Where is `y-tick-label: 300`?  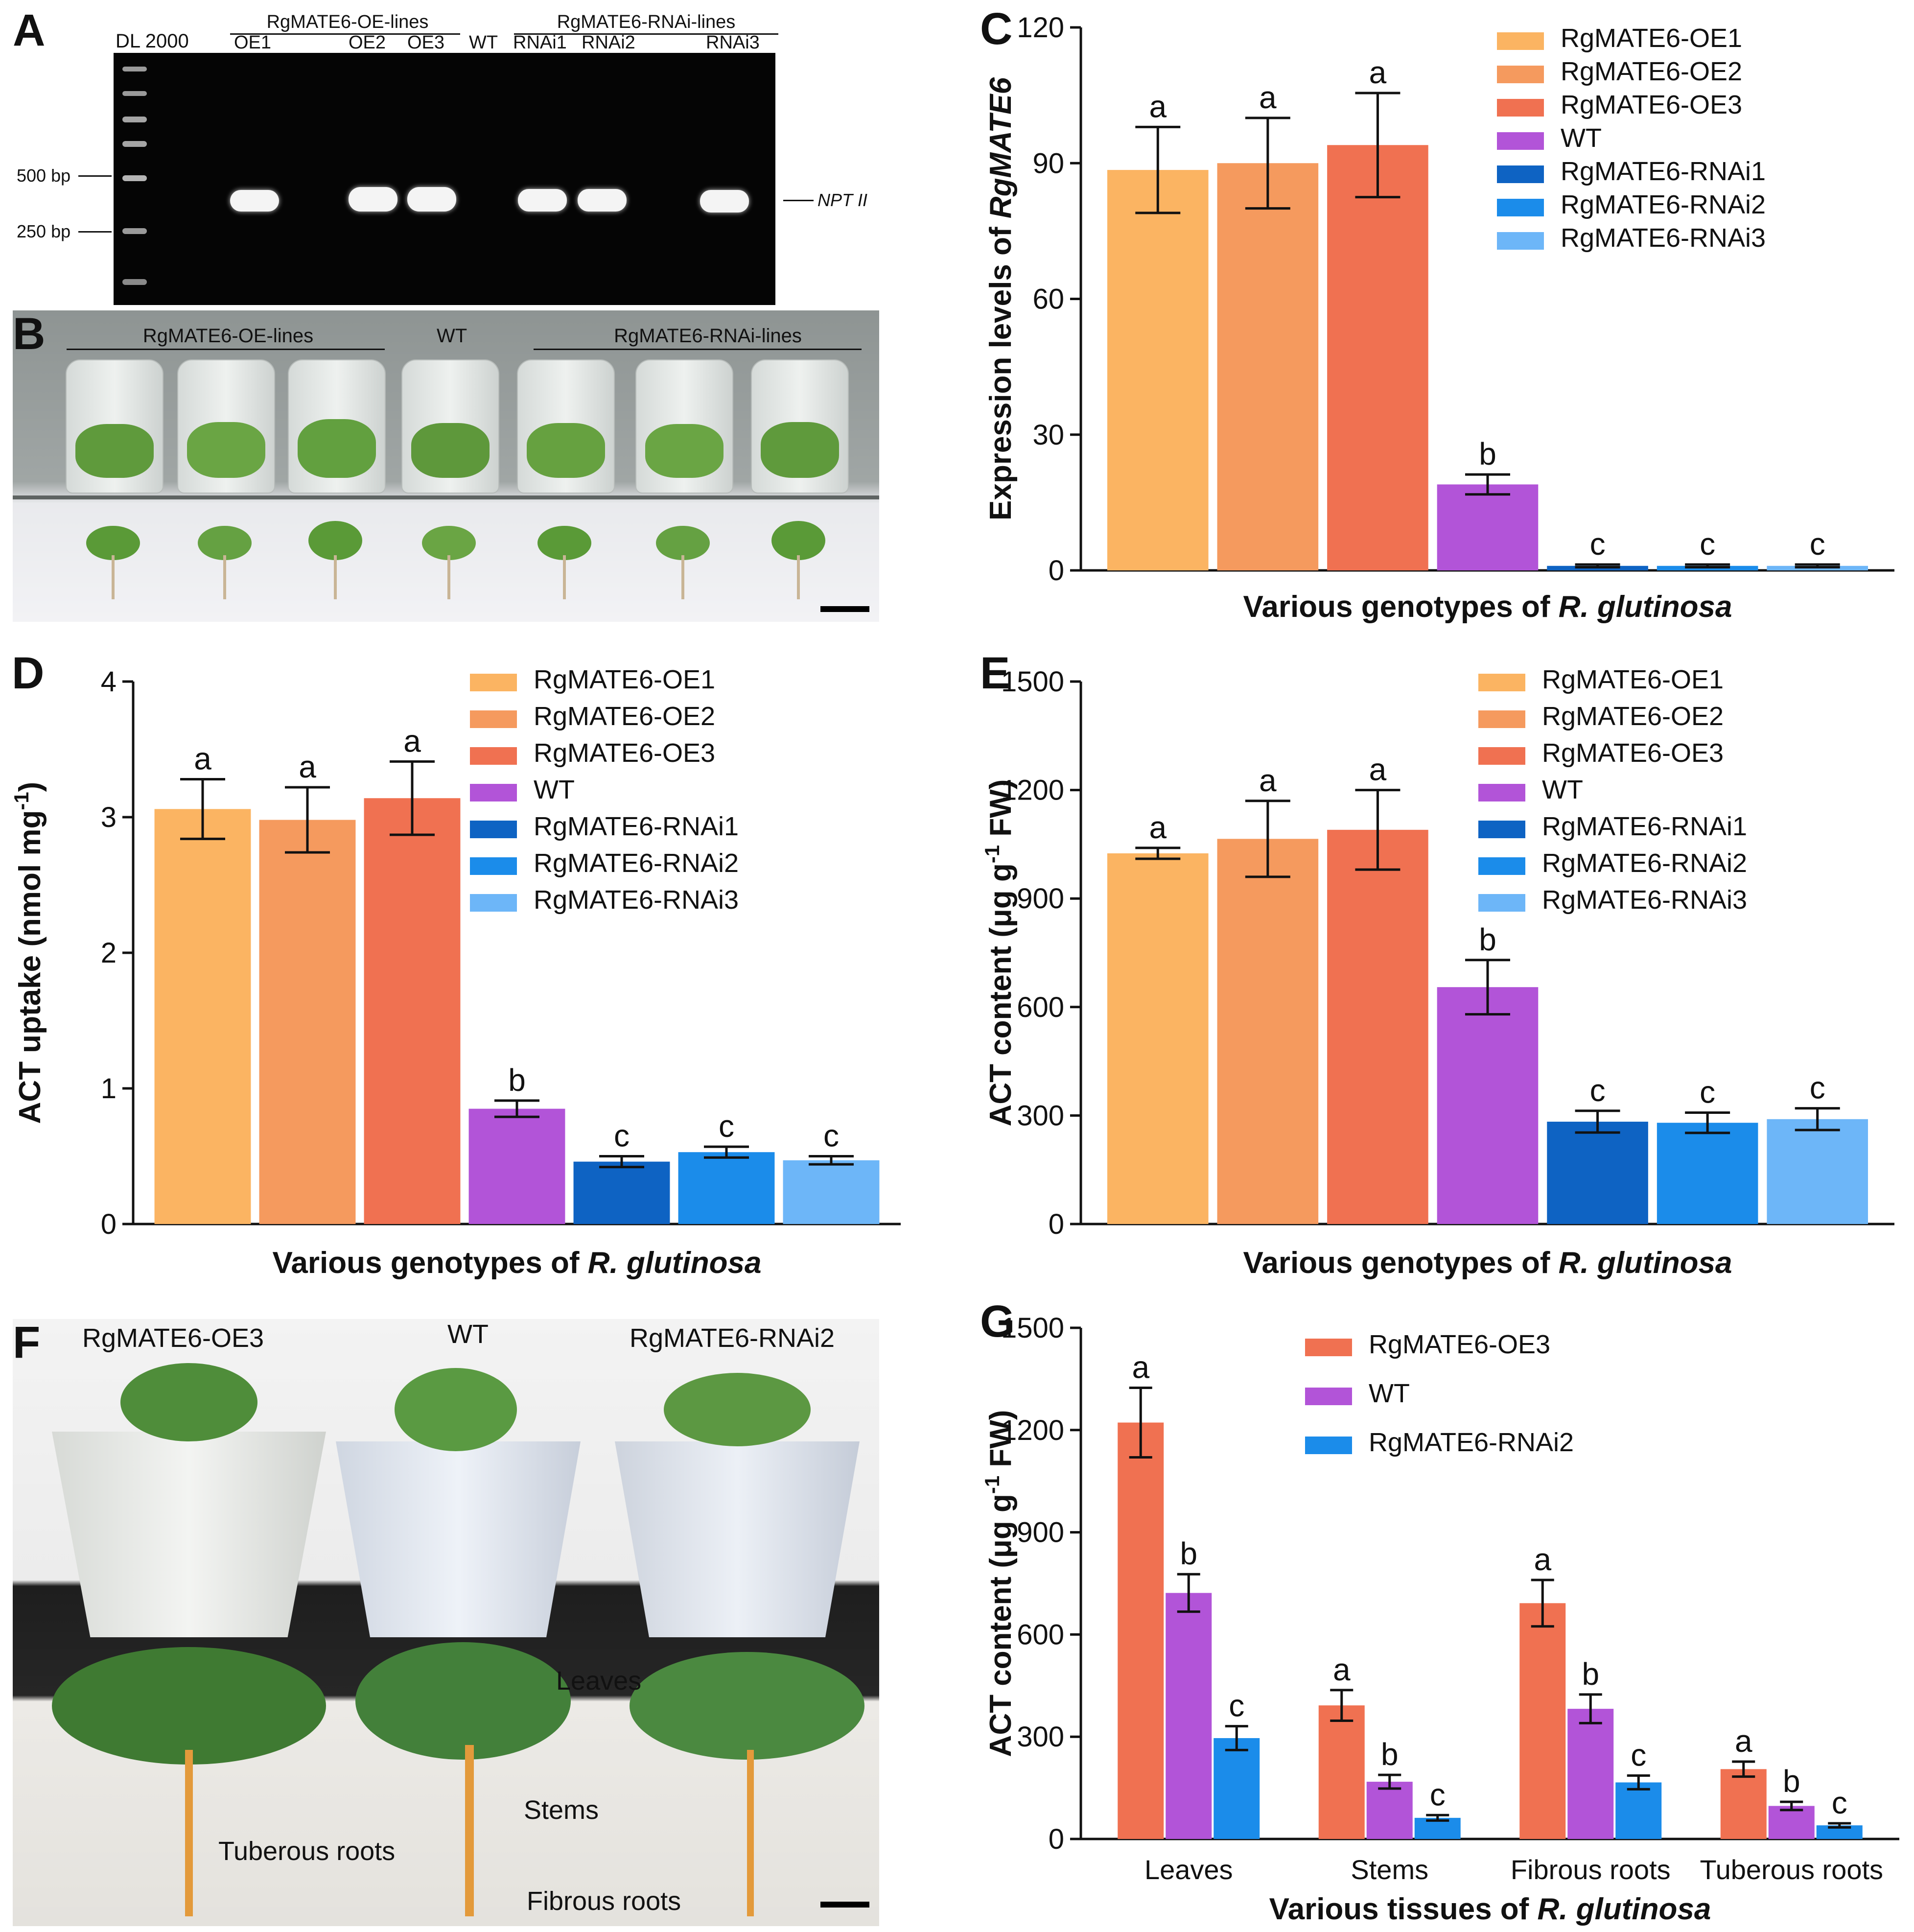 y-tick-label: 300 is located at coordinates (1040, 1115).